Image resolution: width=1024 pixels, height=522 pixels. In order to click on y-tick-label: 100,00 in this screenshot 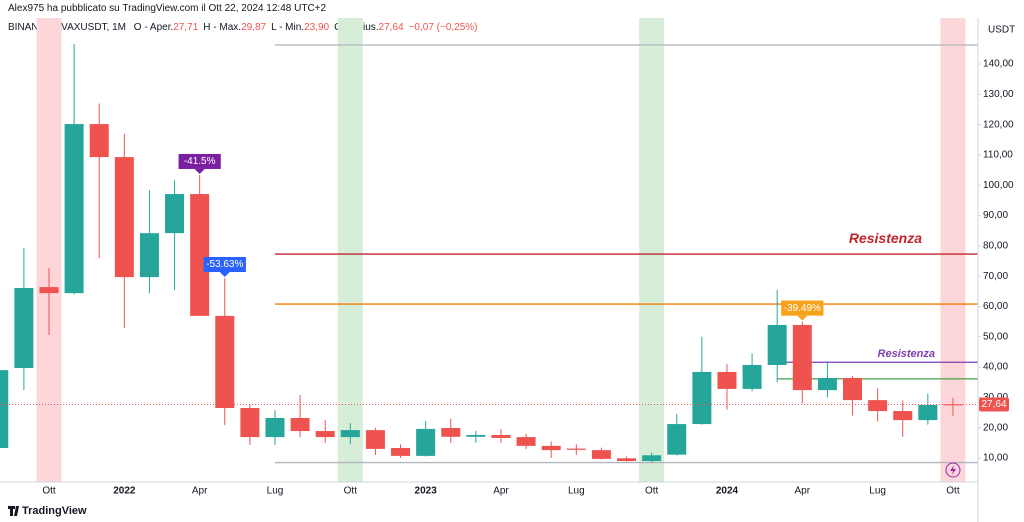, I will do `click(998, 185)`.